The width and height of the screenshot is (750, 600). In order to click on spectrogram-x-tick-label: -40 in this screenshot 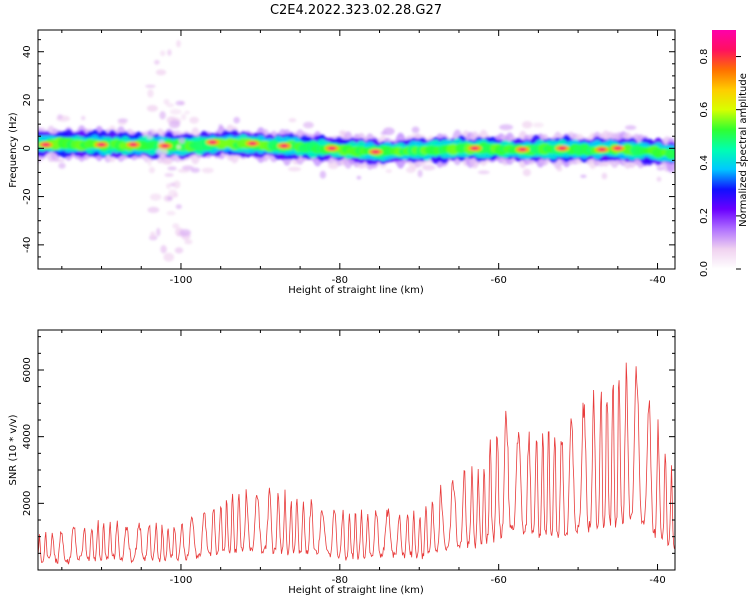, I will do `click(657, 280)`.